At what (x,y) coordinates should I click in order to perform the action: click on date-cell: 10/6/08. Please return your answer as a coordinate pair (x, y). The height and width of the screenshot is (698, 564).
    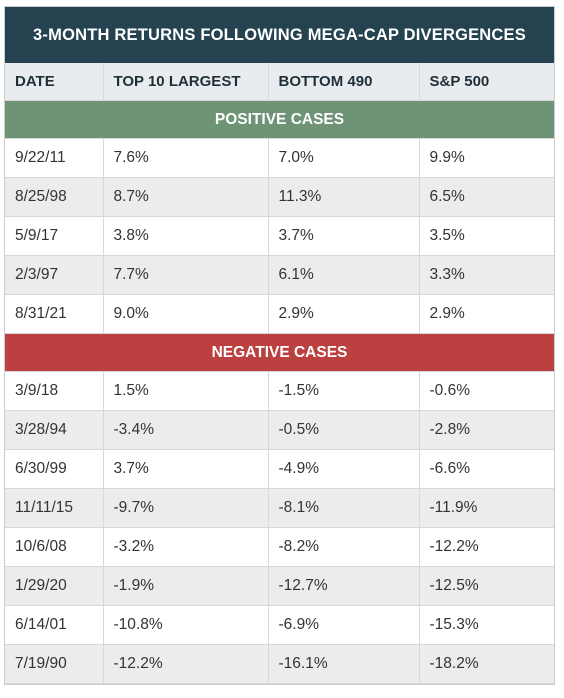
    Looking at the image, I should click on (54, 547).